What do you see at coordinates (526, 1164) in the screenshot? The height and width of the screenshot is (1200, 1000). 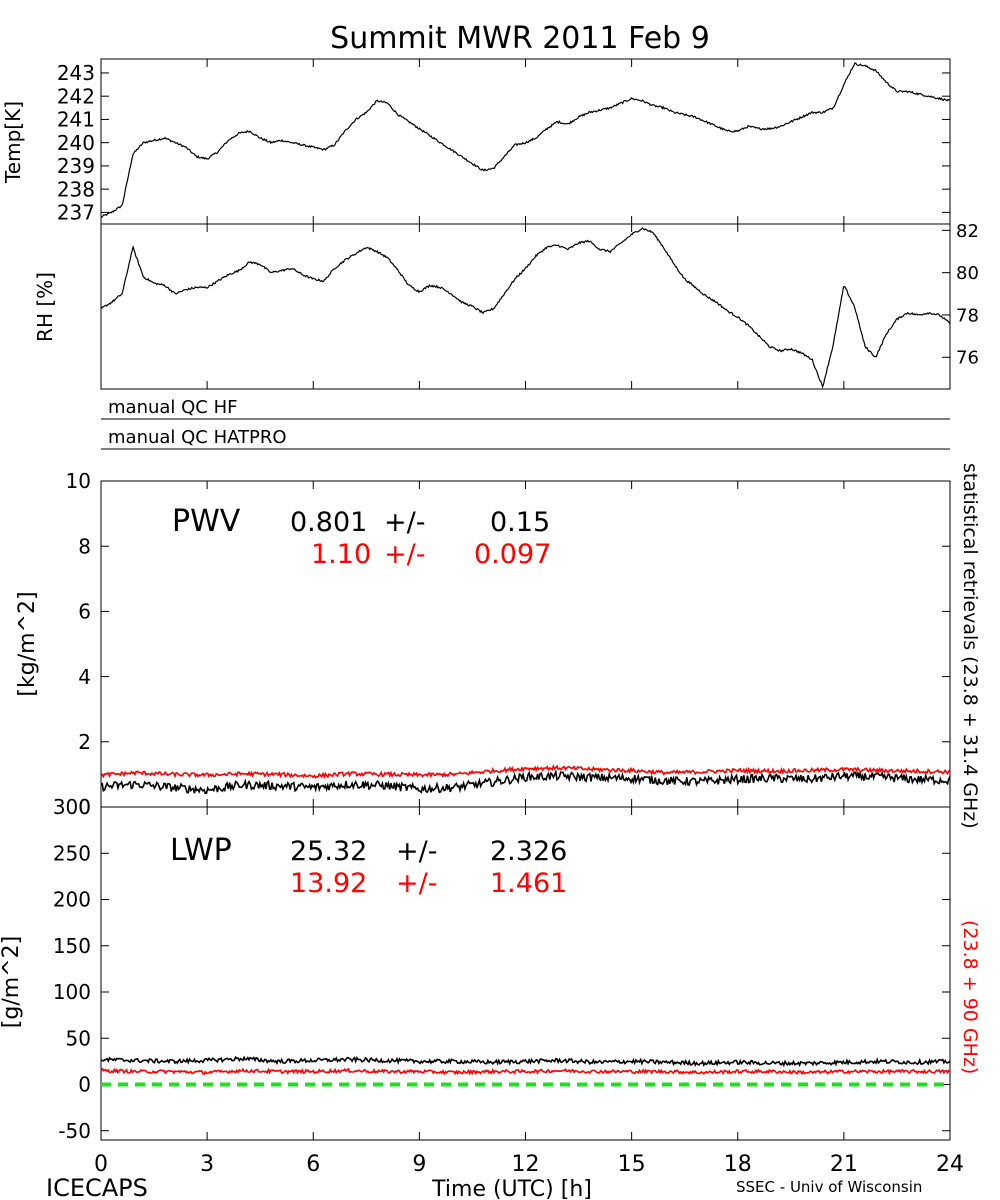 I see `xtick-label: 12` at bounding box center [526, 1164].